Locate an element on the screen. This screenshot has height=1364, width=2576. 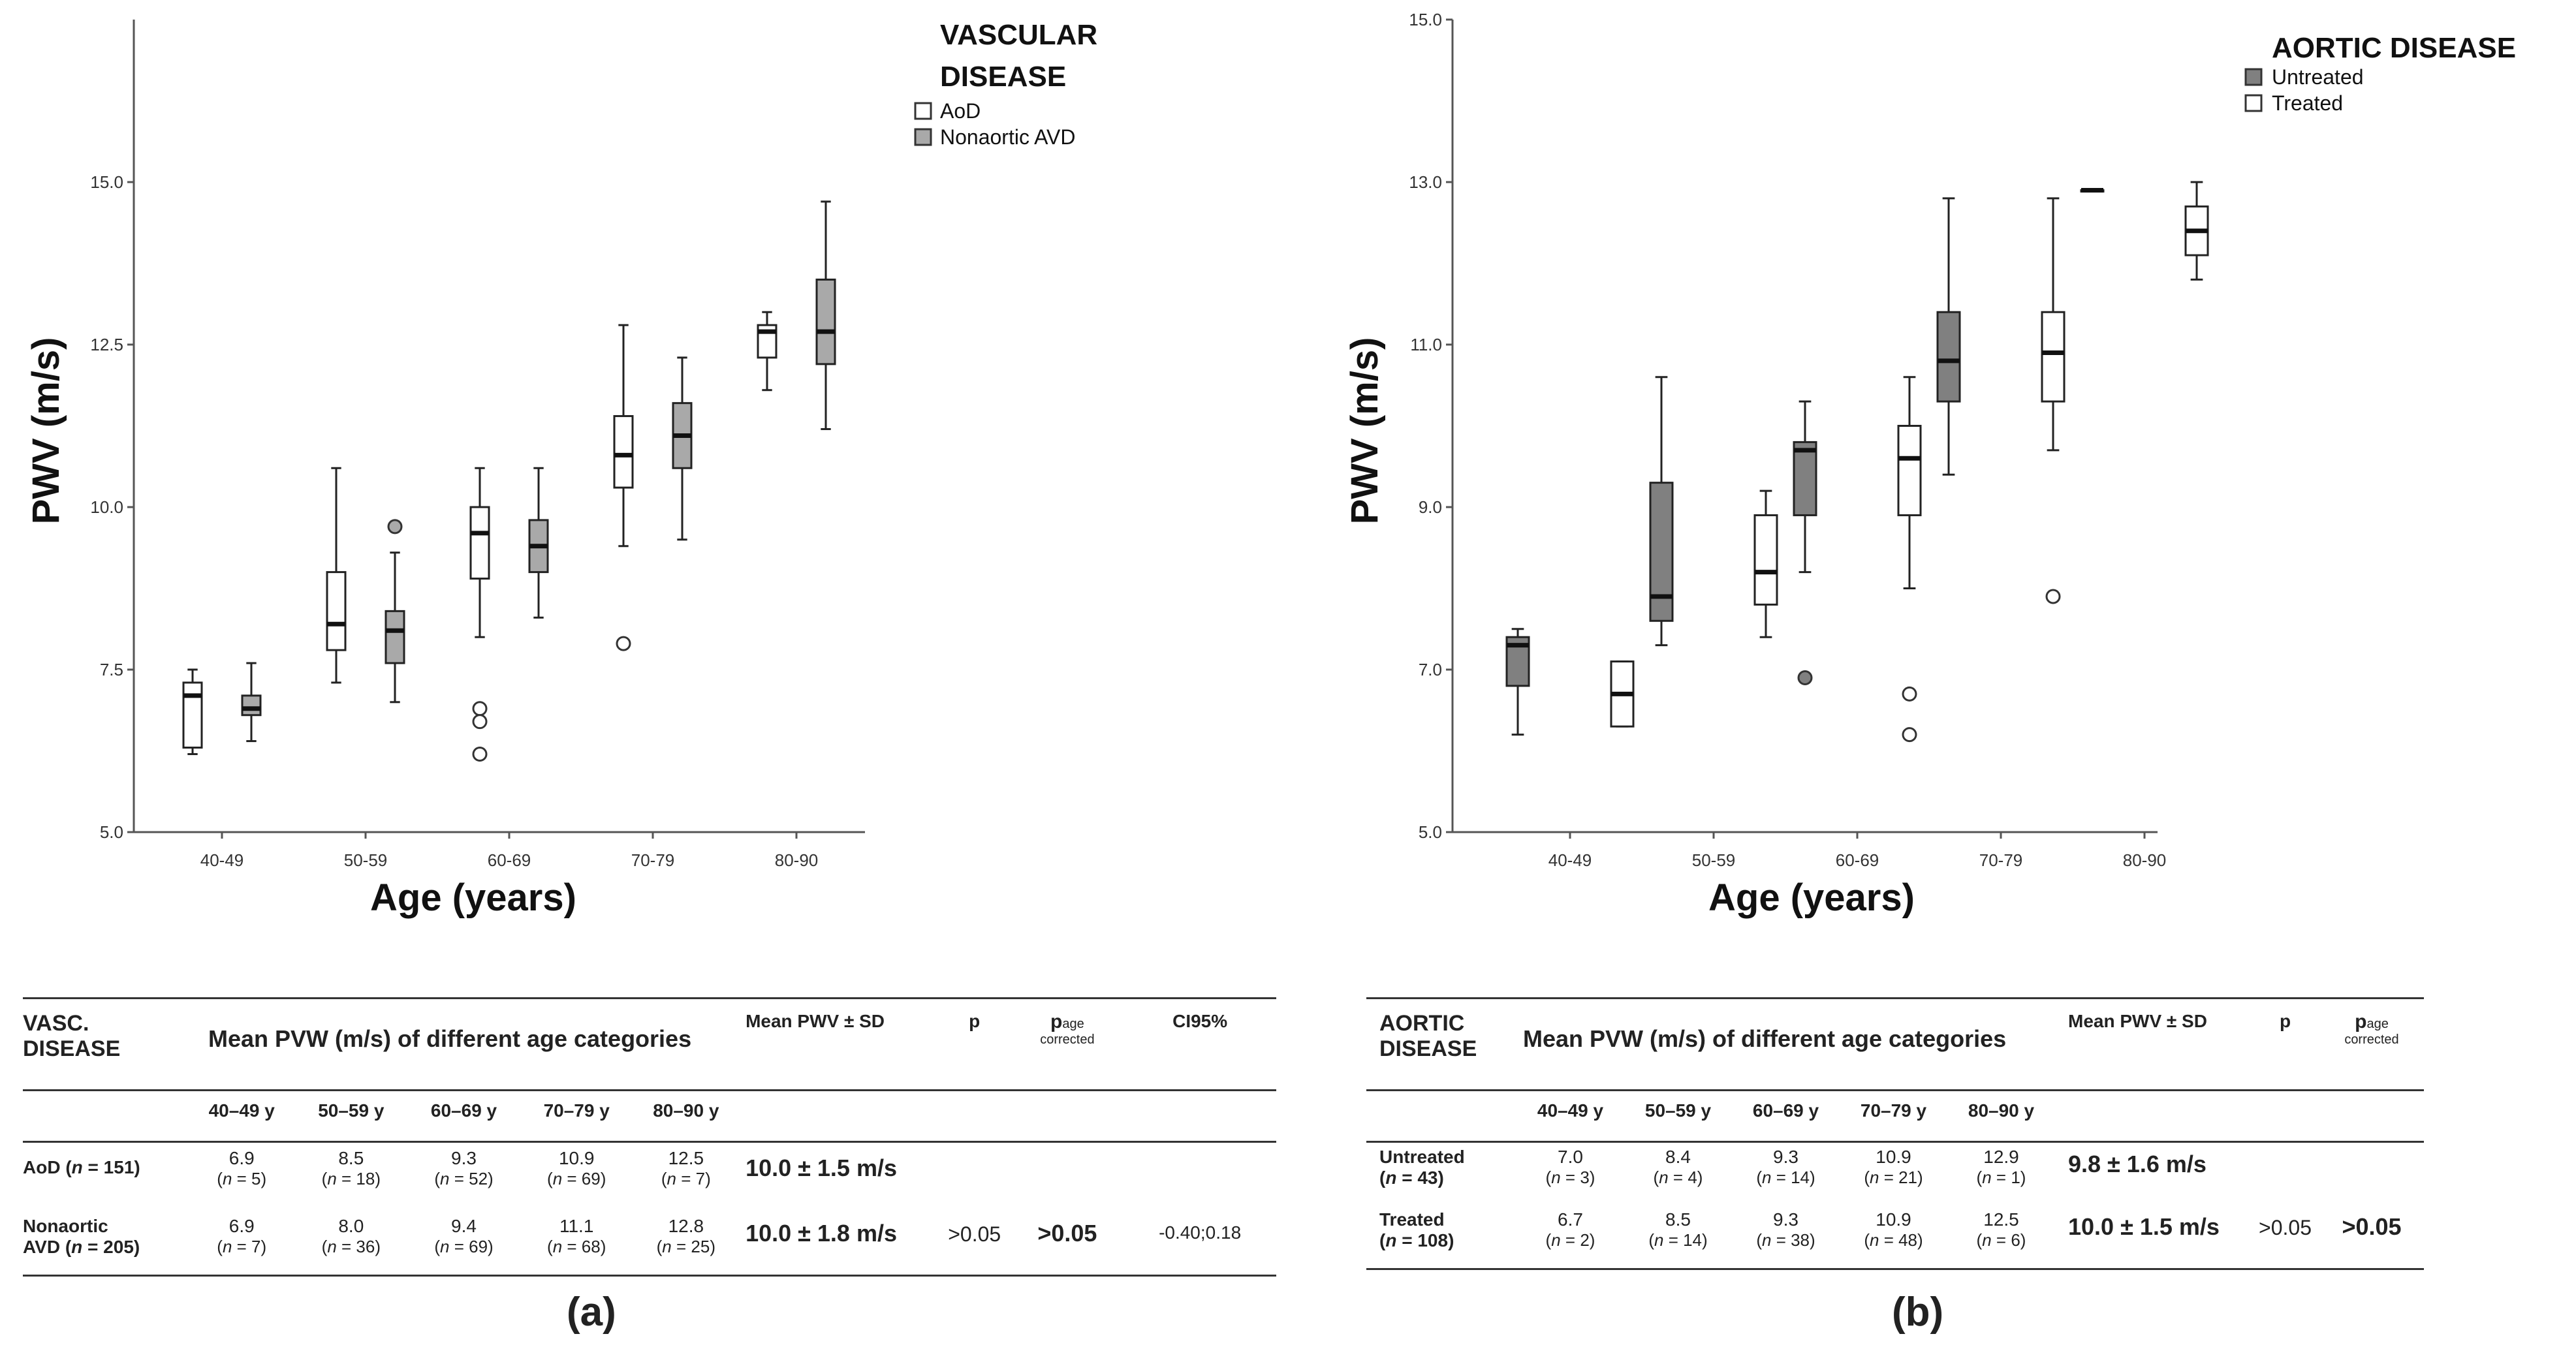
cell: 12.8 (n = 25) is located at coordinates (686, 1244).